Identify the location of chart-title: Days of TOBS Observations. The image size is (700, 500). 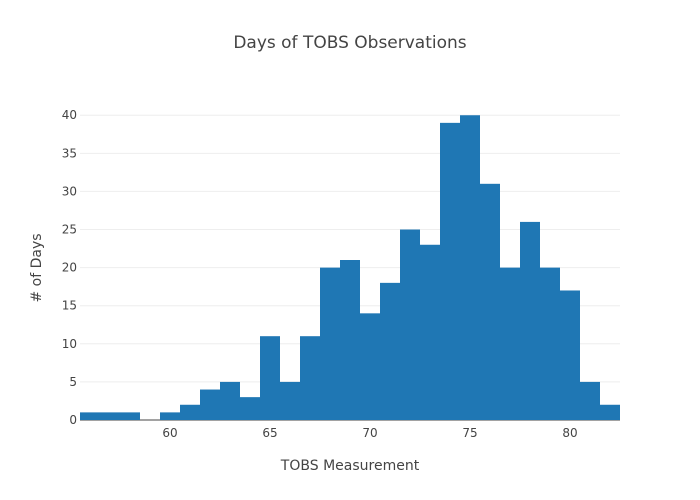
(350, 43).